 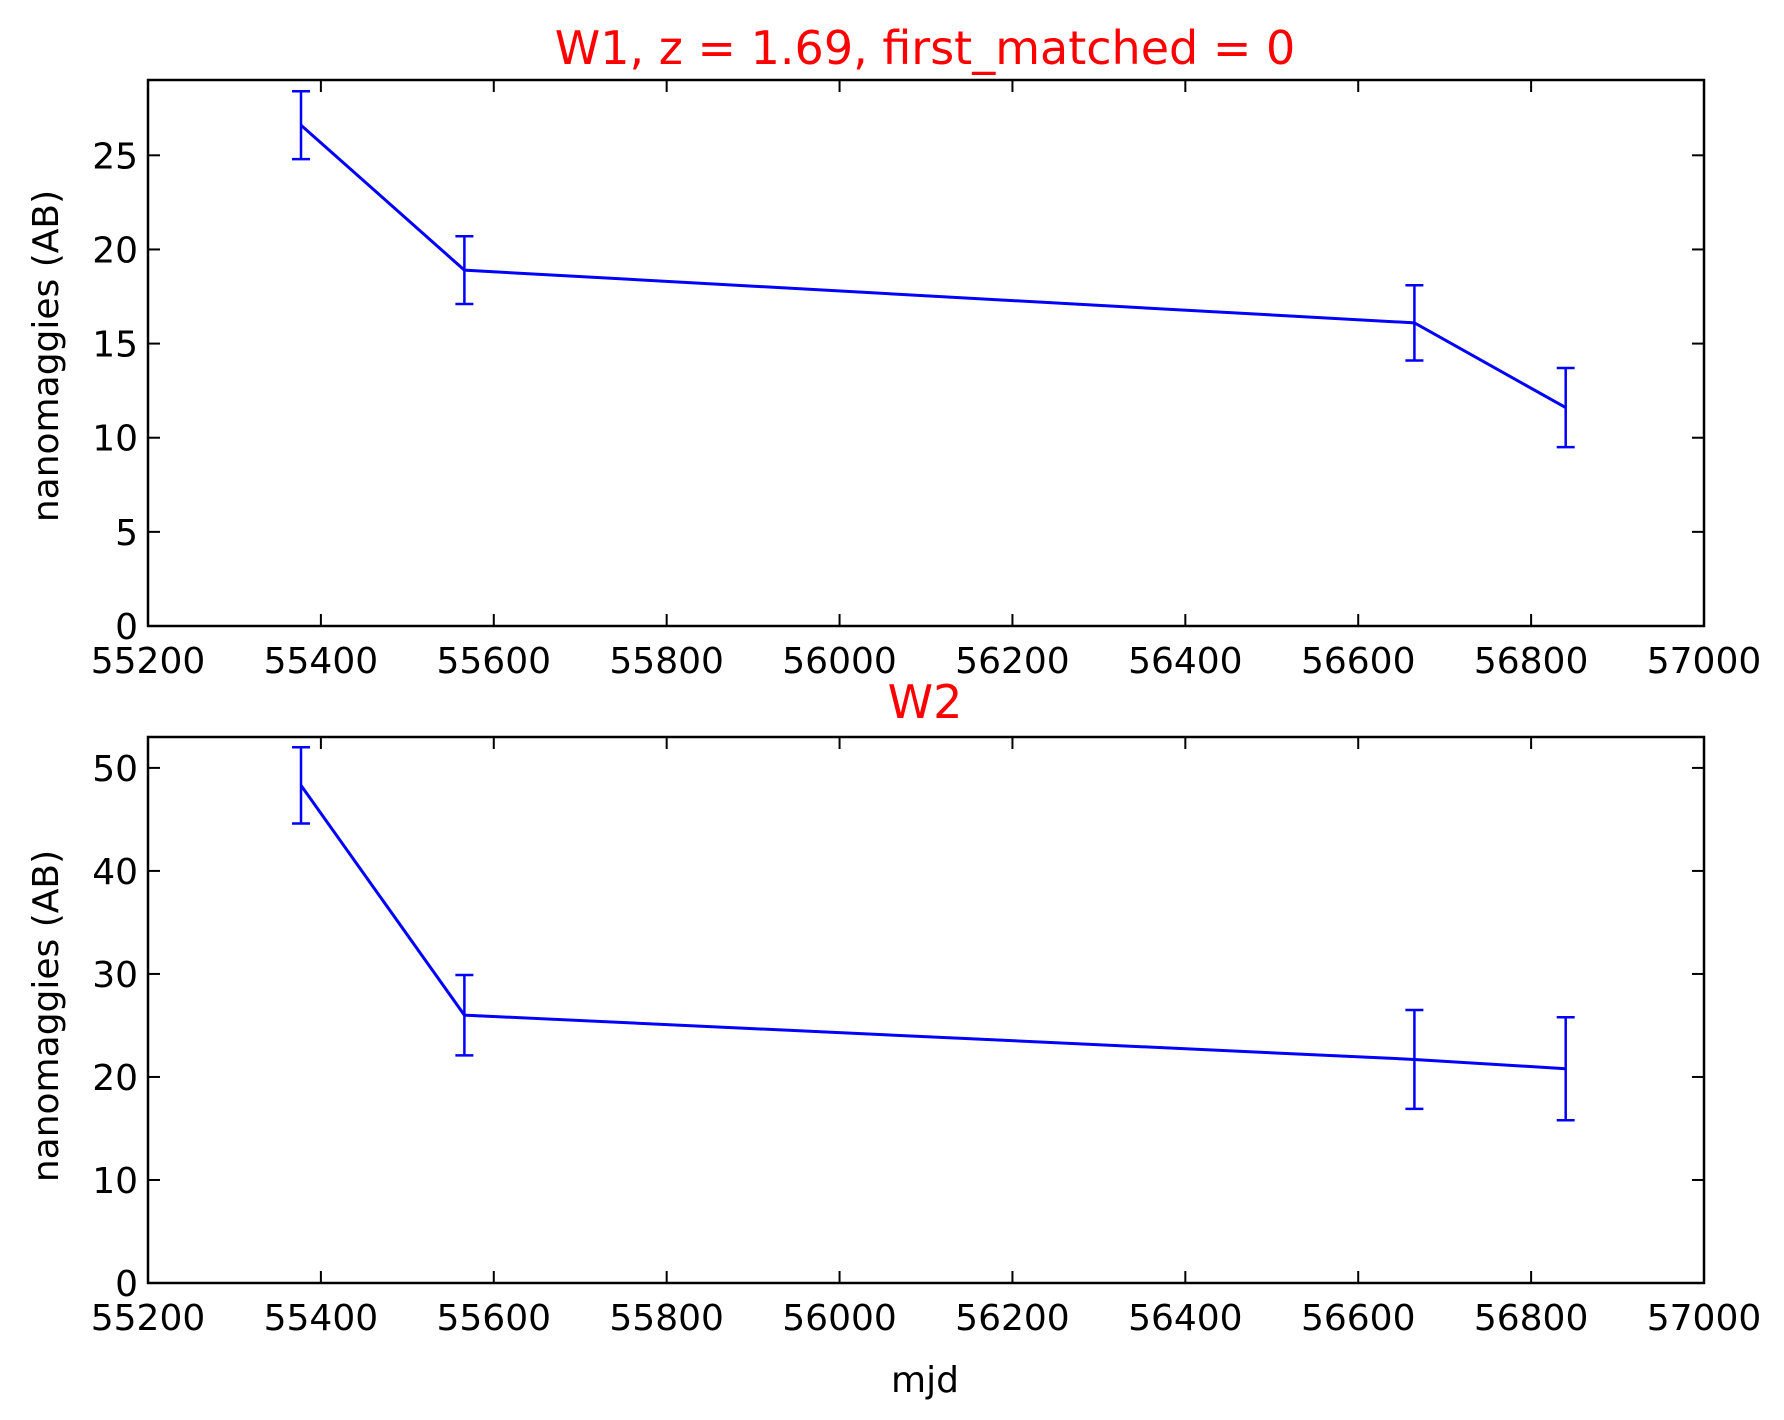 What do you see at coordinates (115, 975) in the screenshot?
I see `y-tick-label: 30` at bounding box center [115, 975].